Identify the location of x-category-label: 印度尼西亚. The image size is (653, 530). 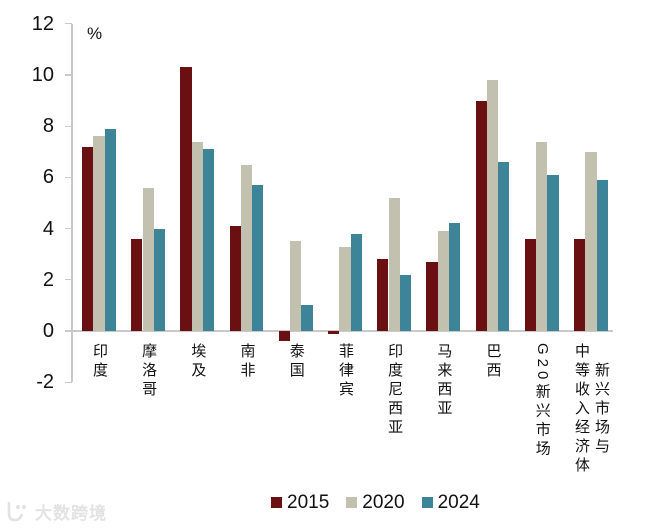
(395, 390).